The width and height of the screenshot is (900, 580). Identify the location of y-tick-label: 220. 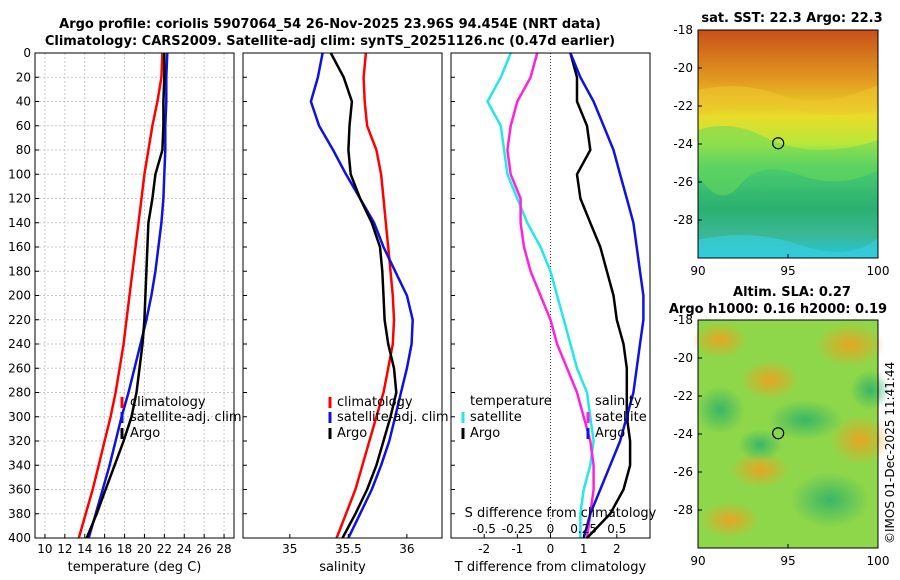
(19, 320).